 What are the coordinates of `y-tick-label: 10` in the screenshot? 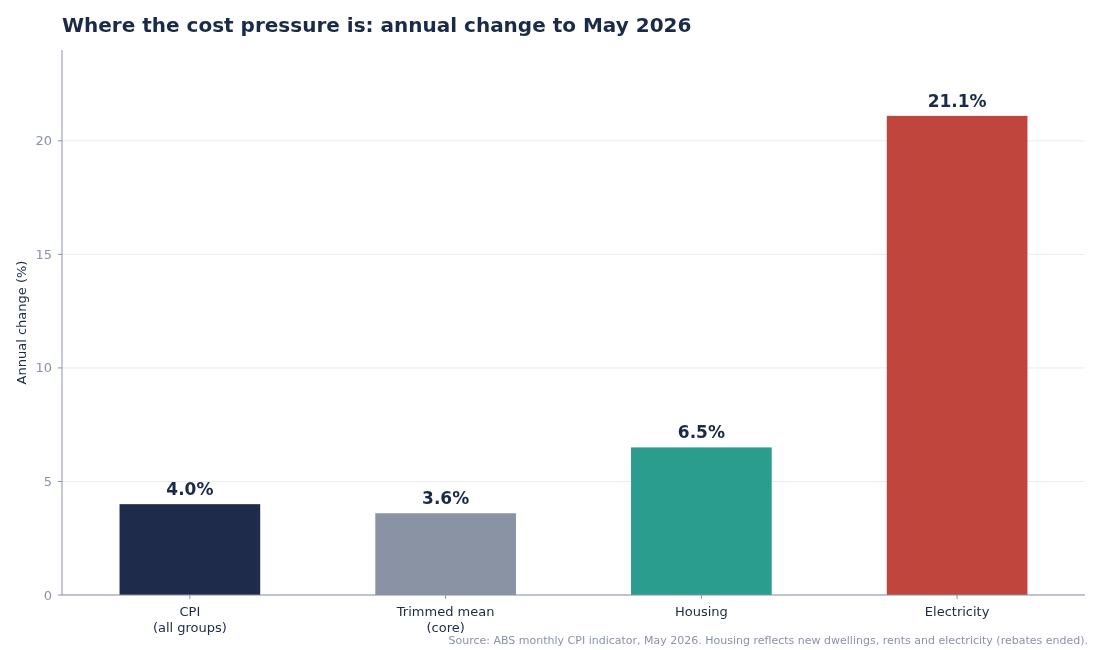 It's located at (43, 368).